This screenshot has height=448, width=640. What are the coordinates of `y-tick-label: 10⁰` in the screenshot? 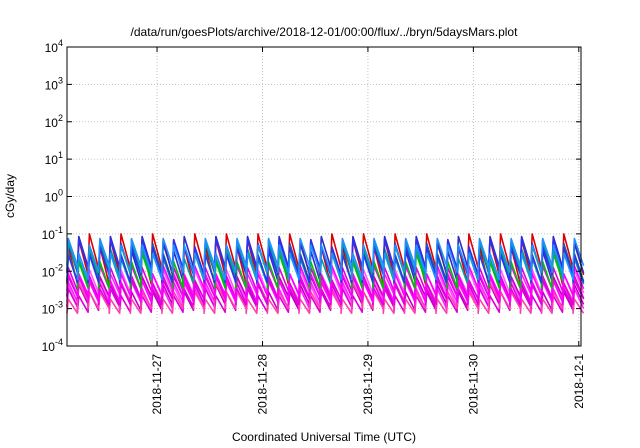 It's located at (54, 196).